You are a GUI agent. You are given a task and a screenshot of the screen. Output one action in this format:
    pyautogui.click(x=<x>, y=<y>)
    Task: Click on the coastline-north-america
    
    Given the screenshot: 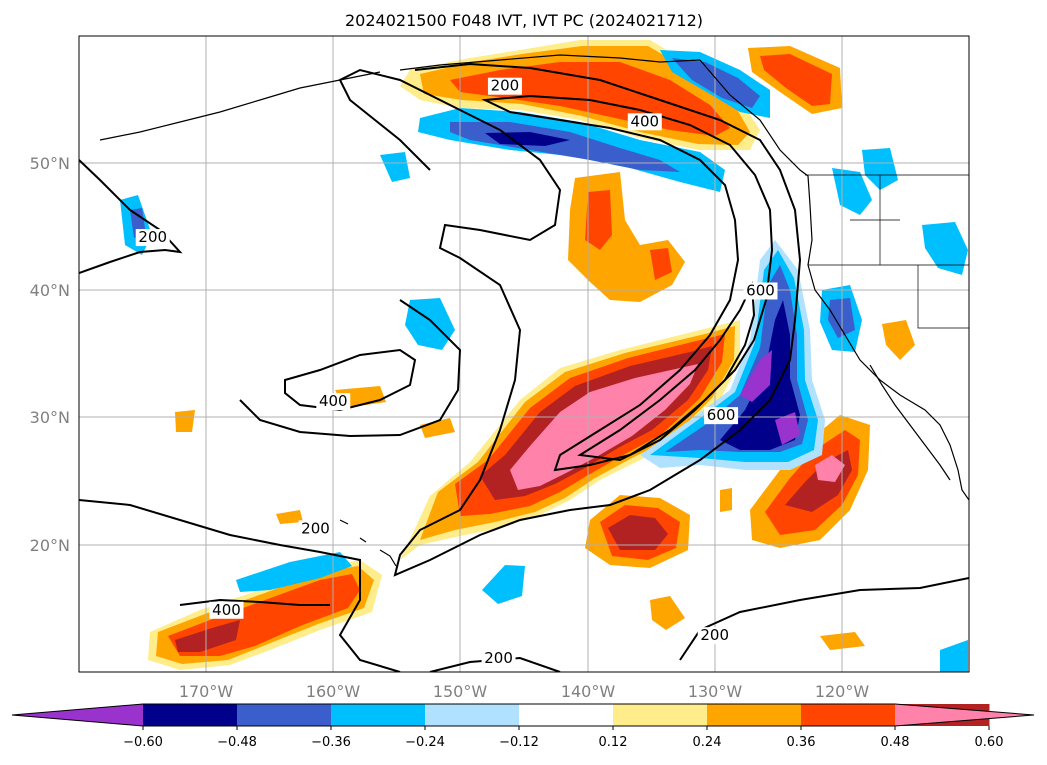 What is the action you would take?
    pyautogui.click(x=834, y=280)
    